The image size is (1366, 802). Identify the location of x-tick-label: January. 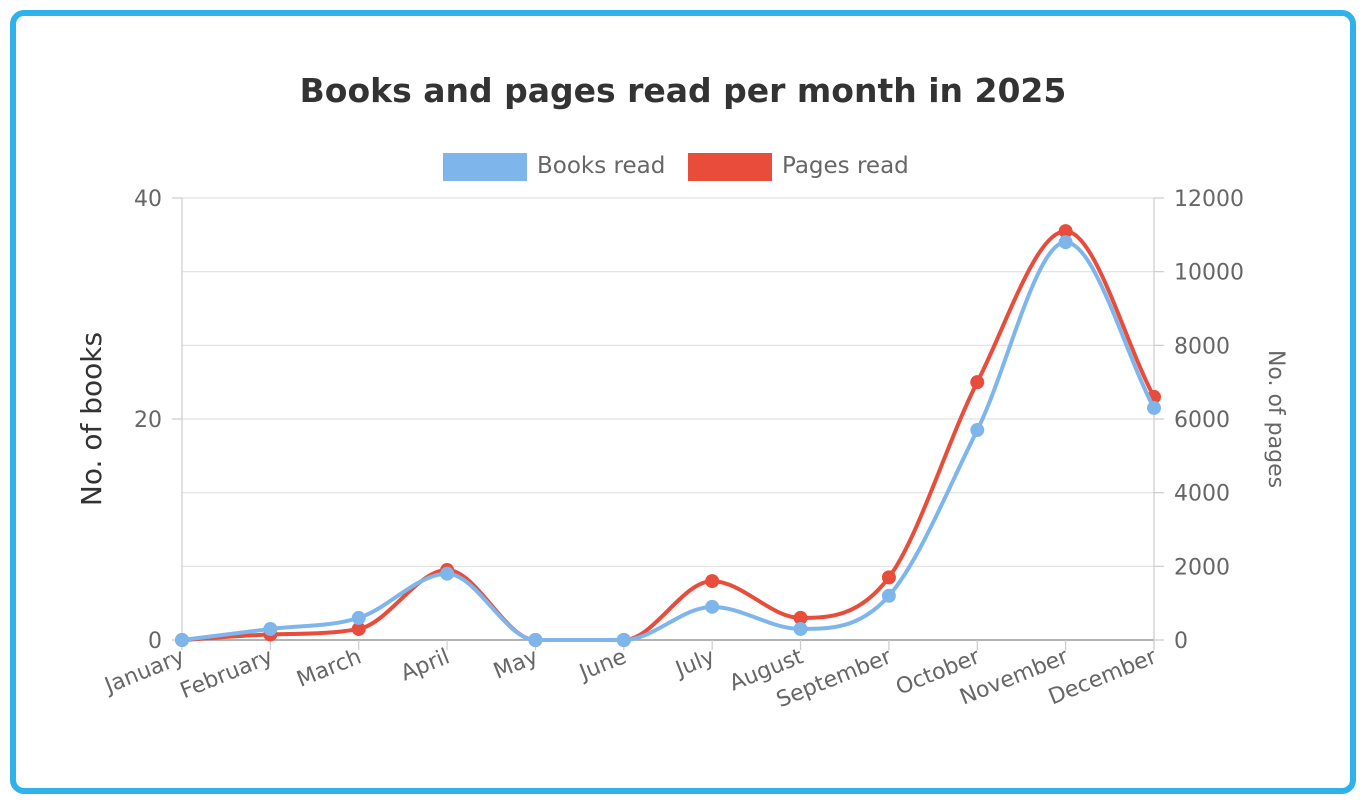
(144, 671).